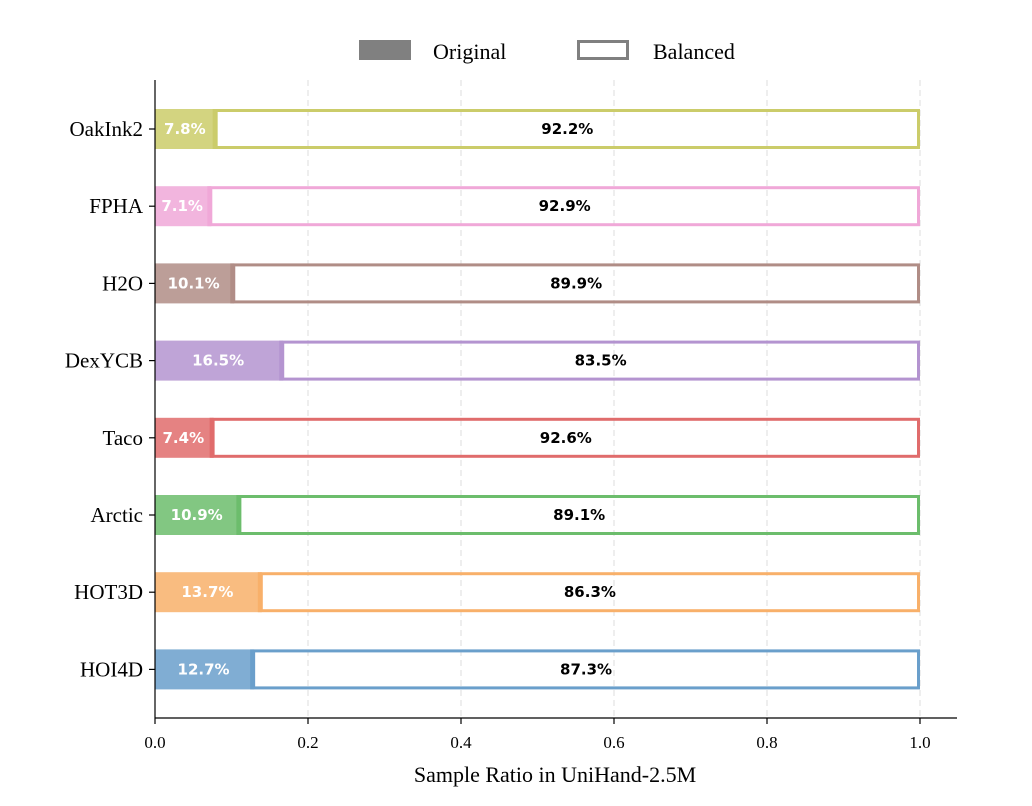 The image size is (1032, 806). I want to click on x-tick-label: 0.8, so click(766, 742).